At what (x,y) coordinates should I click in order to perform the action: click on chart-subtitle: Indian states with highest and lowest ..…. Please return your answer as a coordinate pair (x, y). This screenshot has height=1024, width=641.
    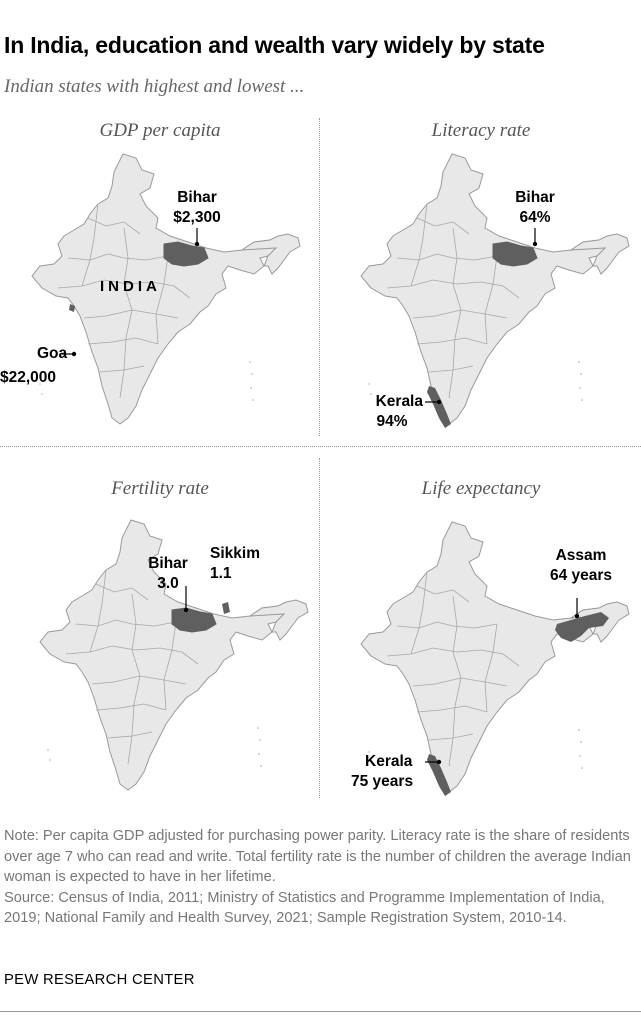
    Looking at the image, I should click on (154, 86).